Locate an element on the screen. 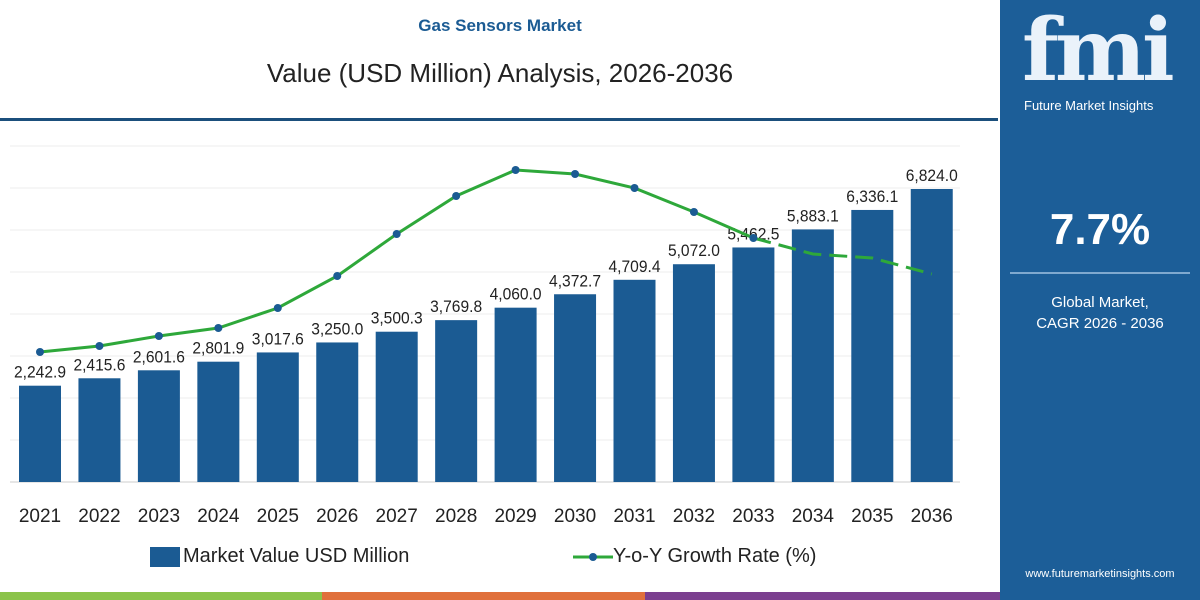 This screenshot has height=600, width=1200. bar-2021 is located at coordinates (40, 433).